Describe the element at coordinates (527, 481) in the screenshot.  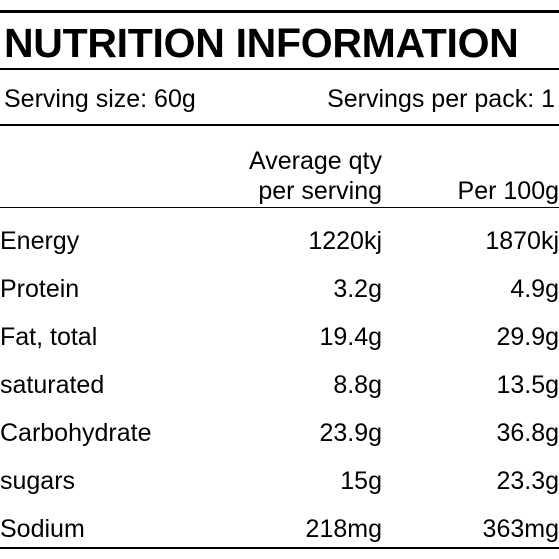
I see `nutrient-per-100g: 23.3g` at that location.